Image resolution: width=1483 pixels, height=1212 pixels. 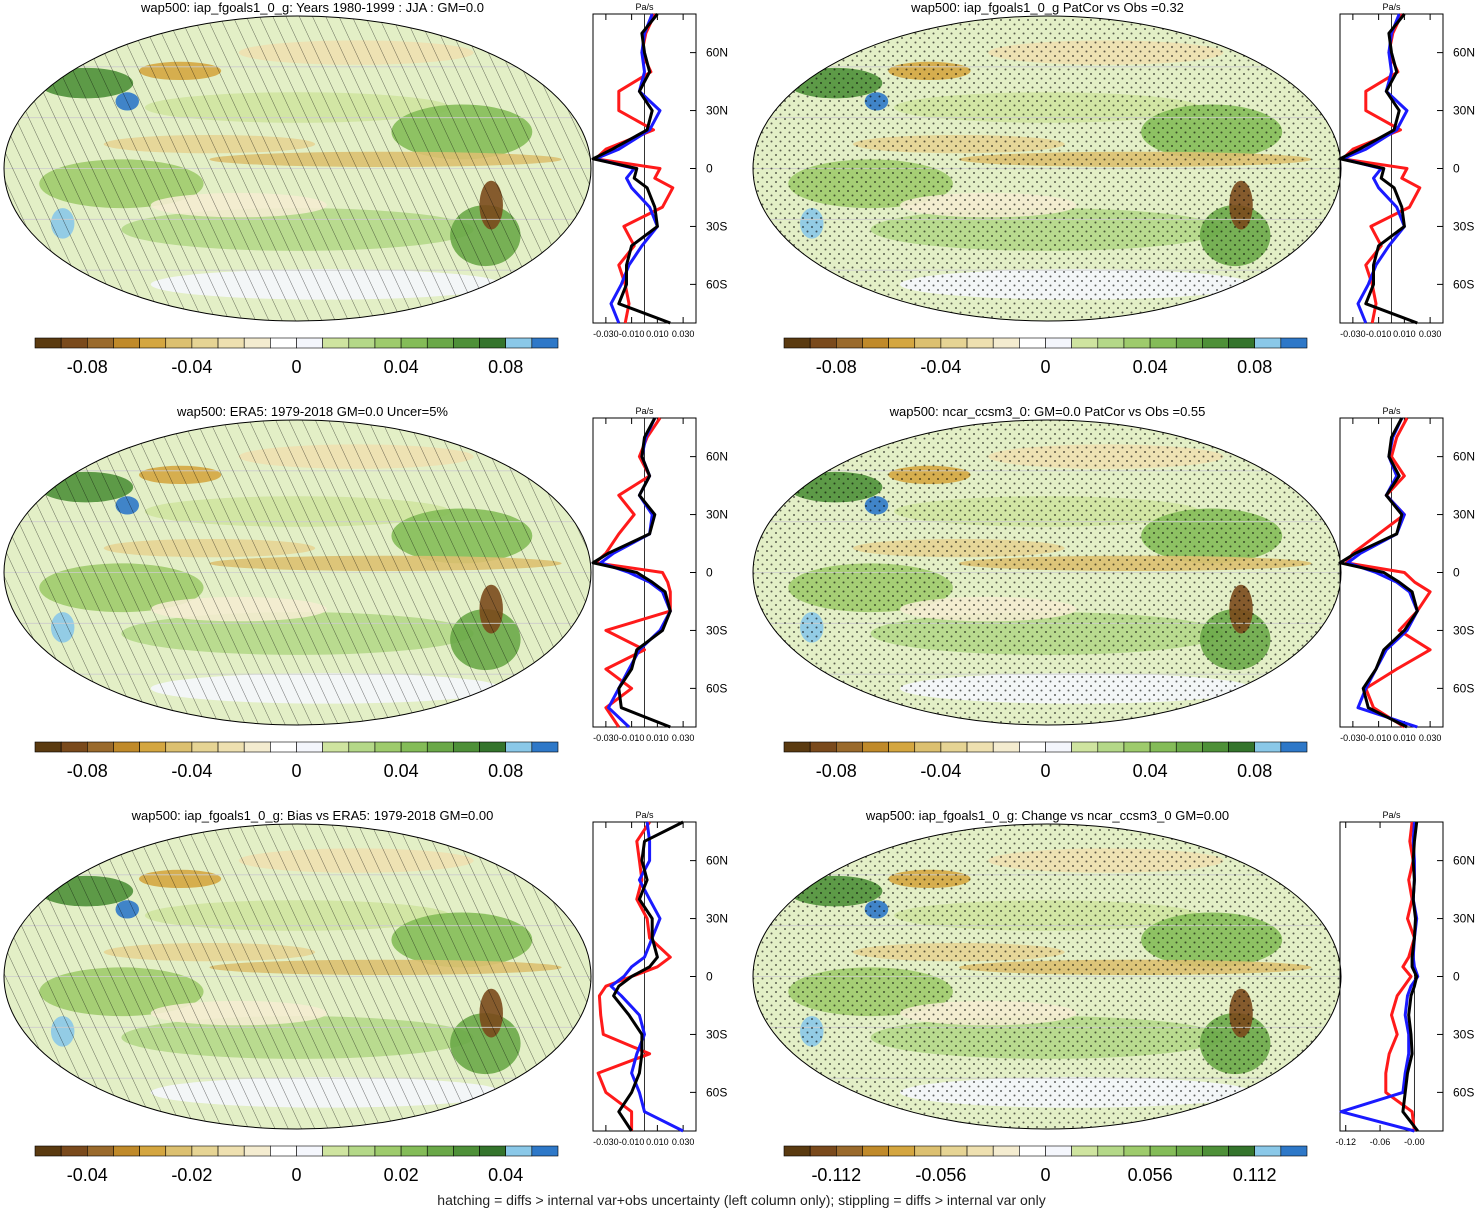 I want to click on zonal-profile: Pa/s -0.030 -0.010 0.010 0.030 60N 30N 0 30S 60S, so click(x=1406, y=574).